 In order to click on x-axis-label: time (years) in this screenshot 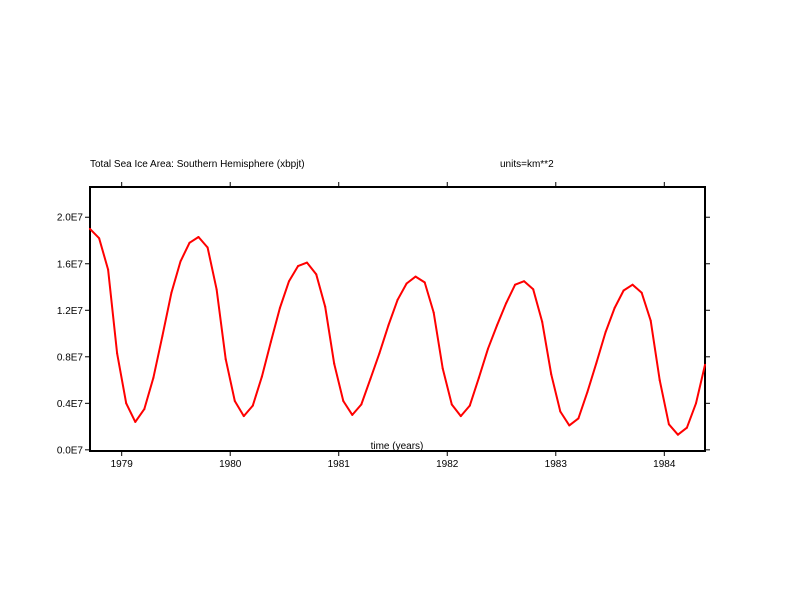, I will do `click(397, 446)`.